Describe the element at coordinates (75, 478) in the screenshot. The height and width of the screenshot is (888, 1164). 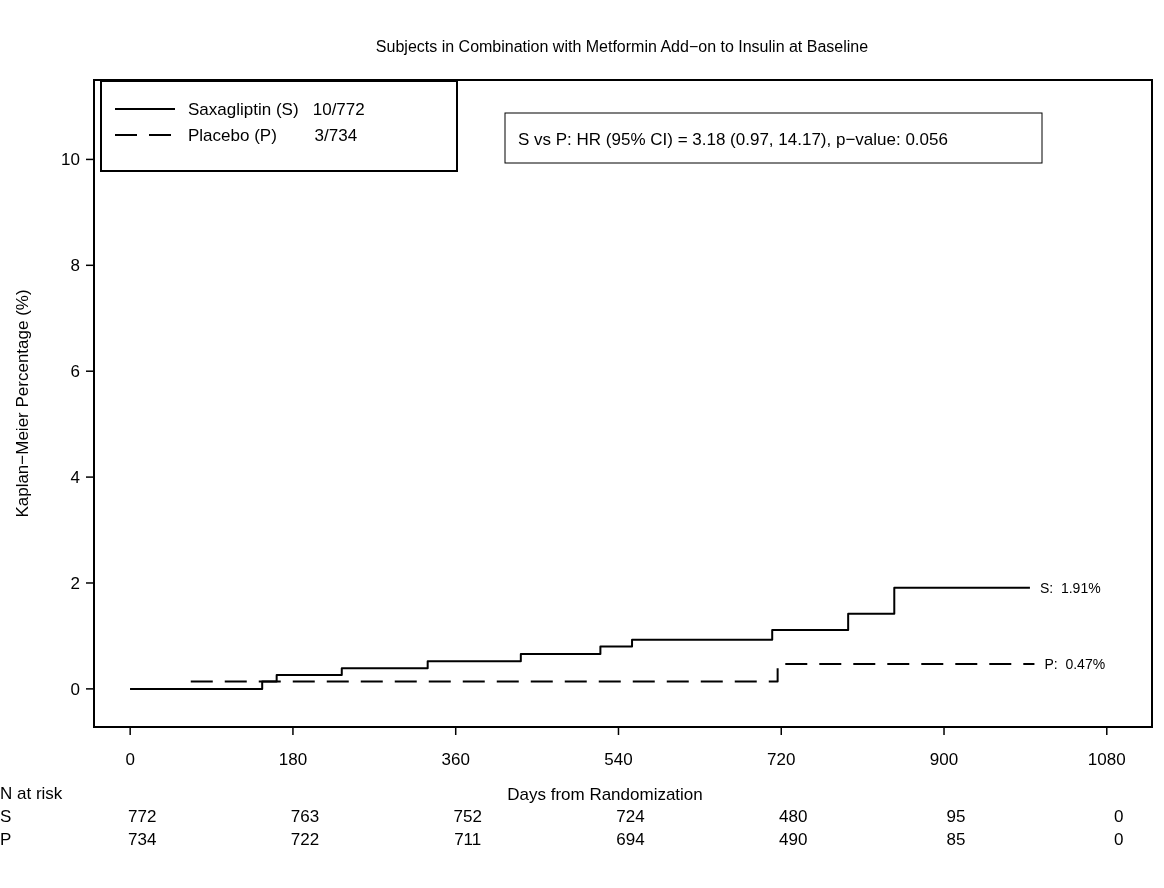
I see `y-tick-label: 4` at that location.